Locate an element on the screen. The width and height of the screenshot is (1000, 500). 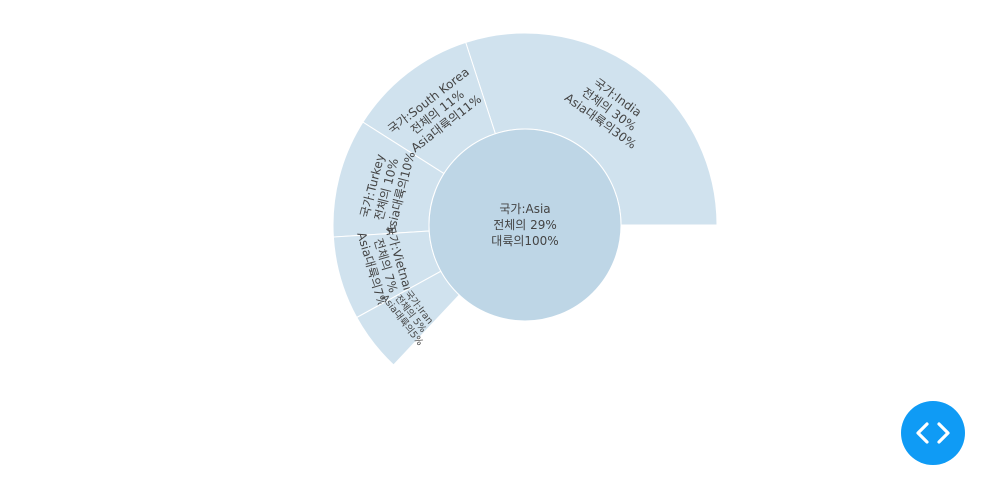
code-toggle-button is located at coordinates (933, 433).